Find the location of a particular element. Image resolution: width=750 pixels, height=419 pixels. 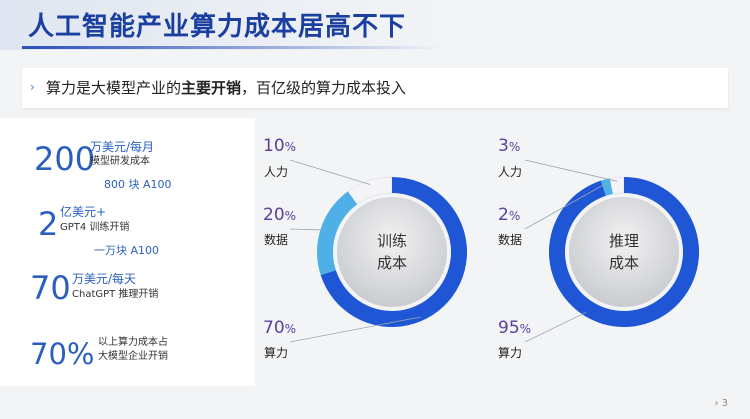

percent-label: 20% is located at coordinates (280, 215).